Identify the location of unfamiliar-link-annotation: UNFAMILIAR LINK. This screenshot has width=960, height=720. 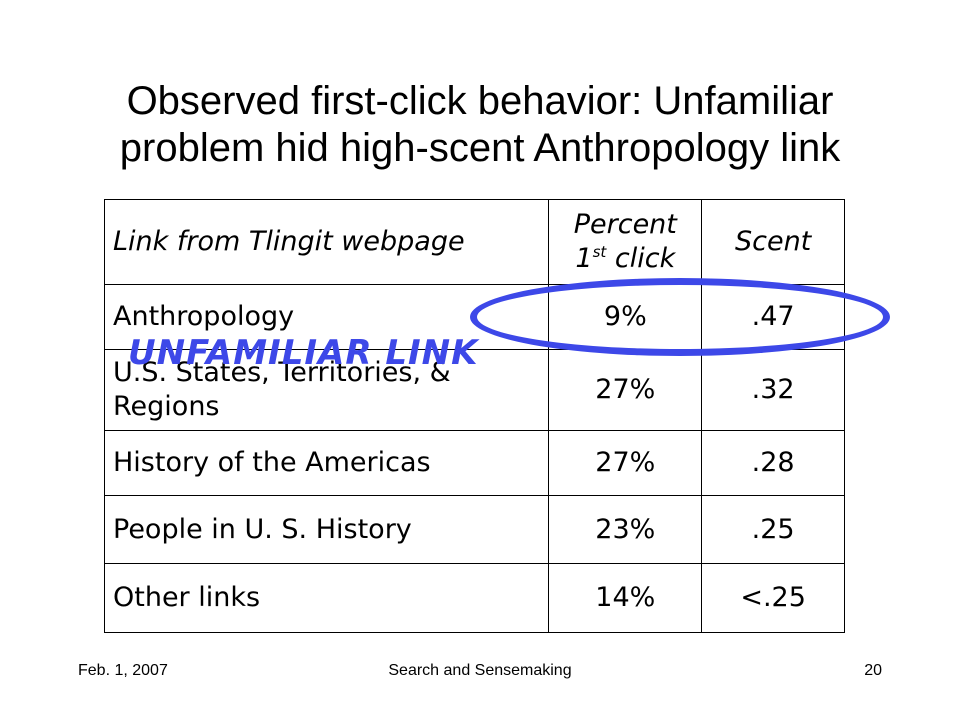
(303, 353).